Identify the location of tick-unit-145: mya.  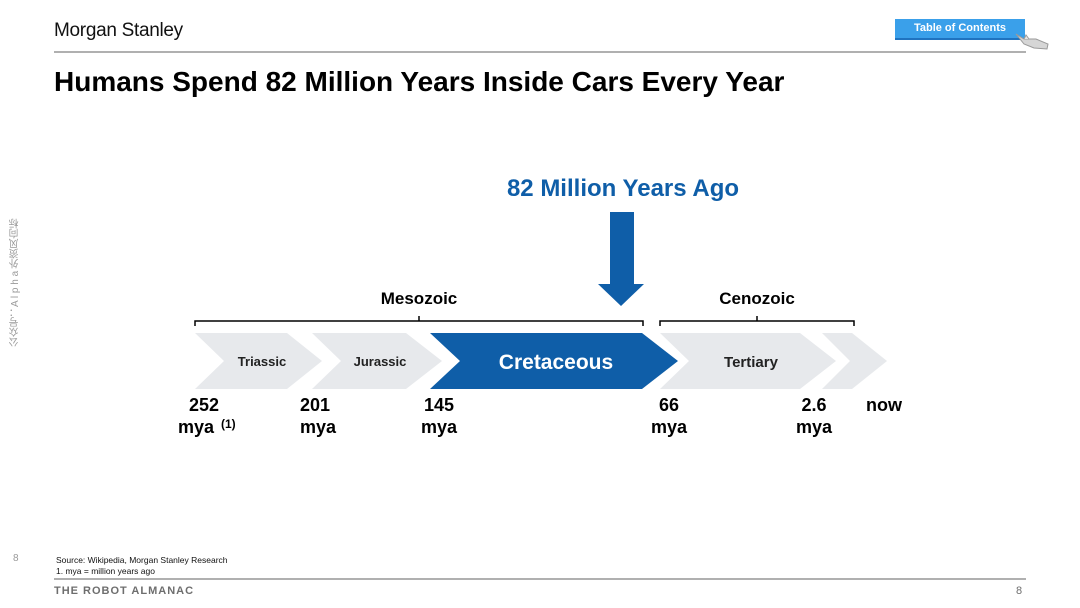
(439, 427).